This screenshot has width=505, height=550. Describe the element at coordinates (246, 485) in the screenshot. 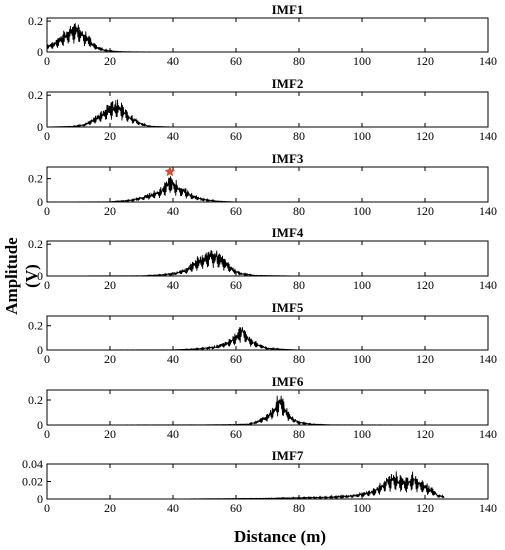

I see `imf7-series-line` at that location.